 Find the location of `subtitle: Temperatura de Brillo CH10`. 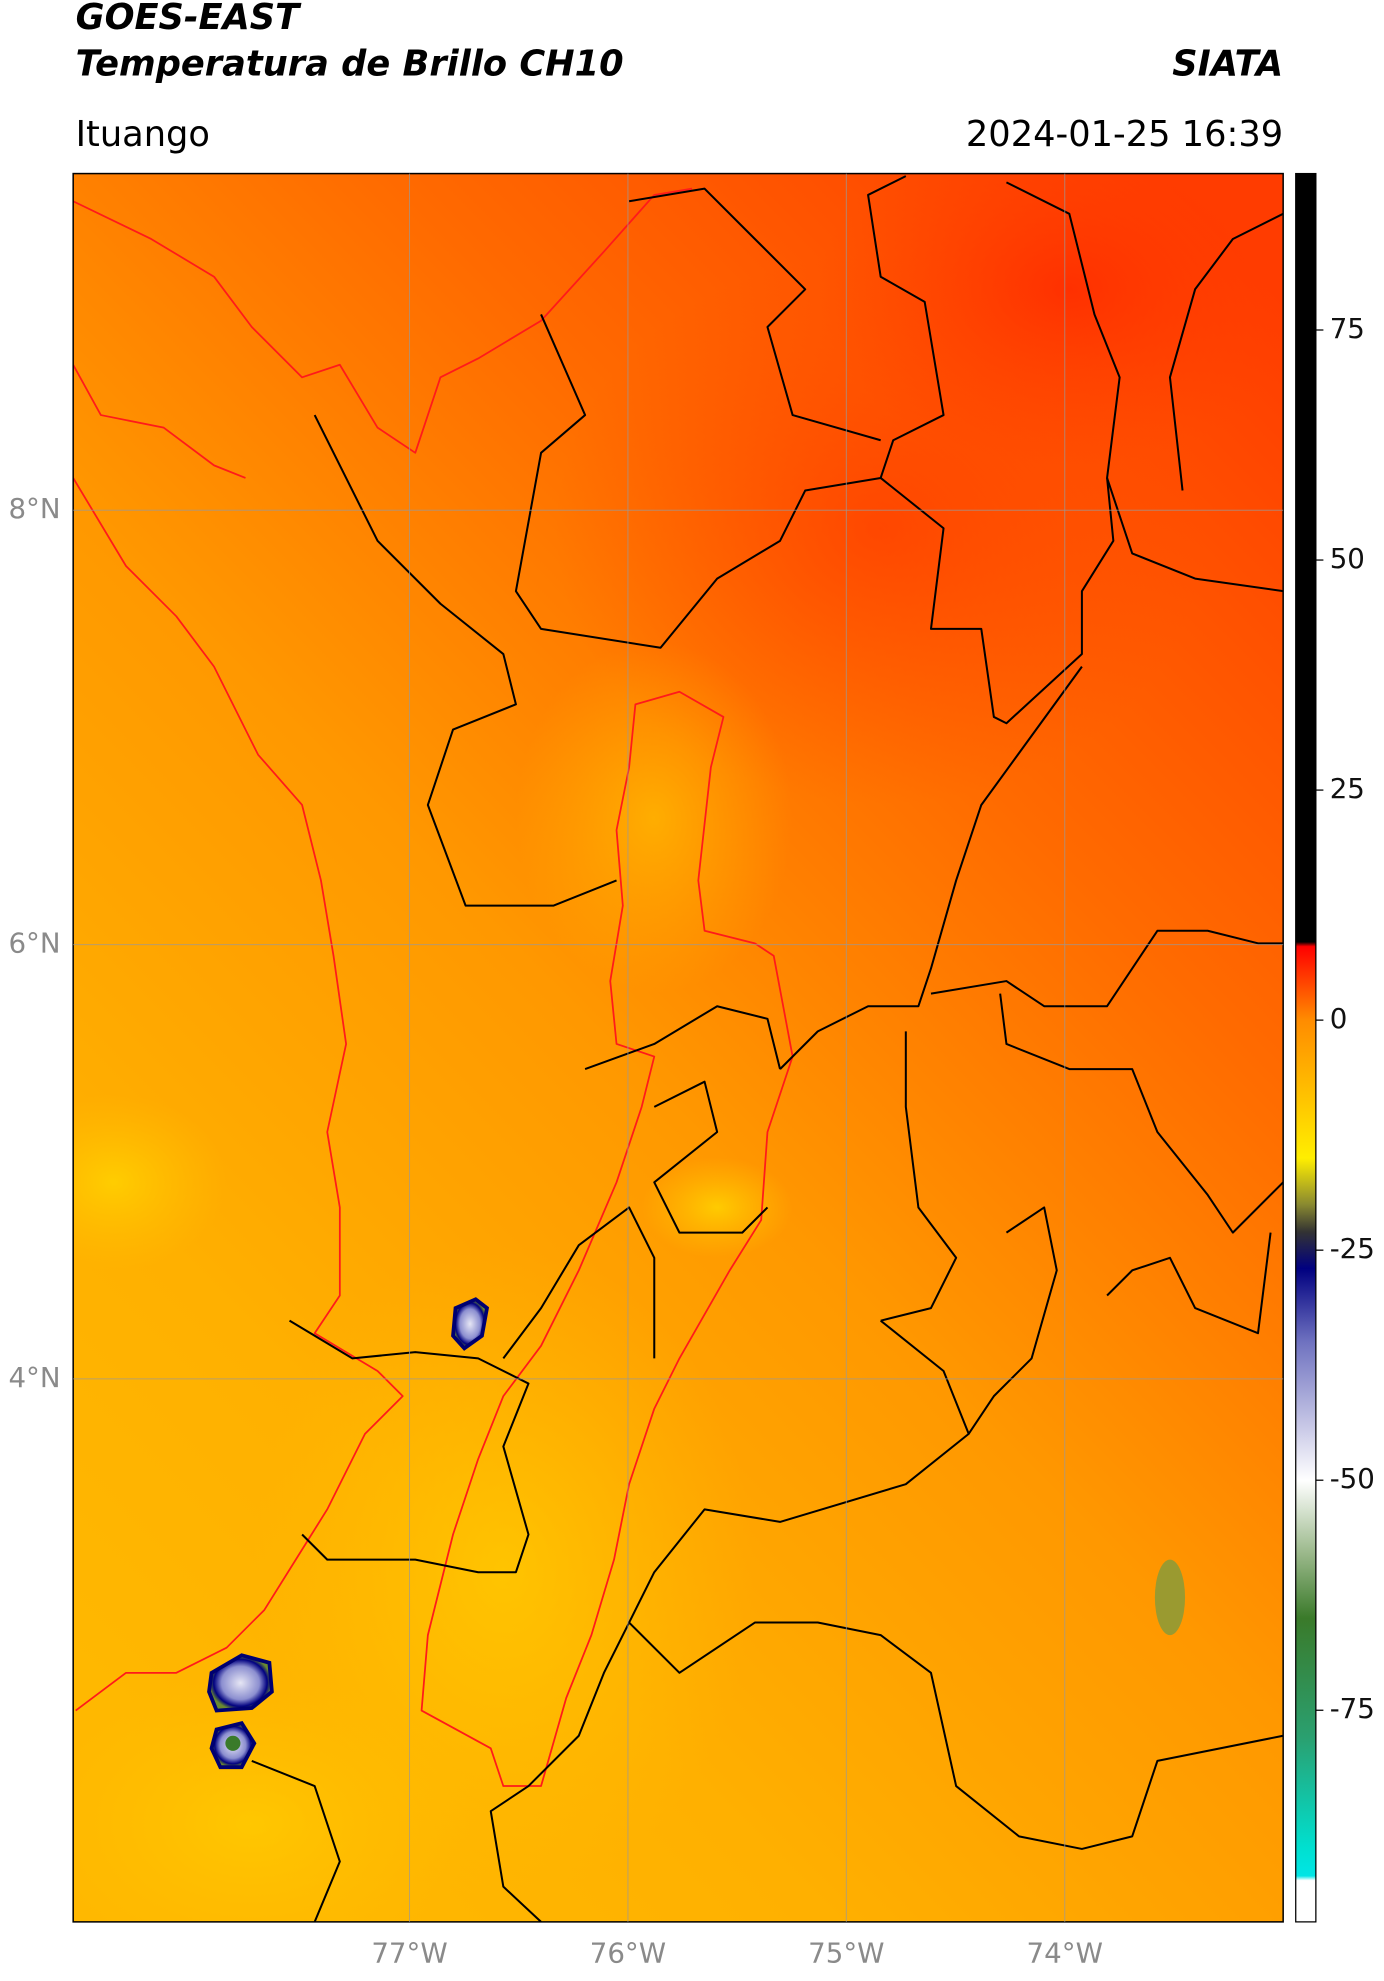

subtitle: Temperatura de Brillo CH10 is located at coordinates (350, 63).